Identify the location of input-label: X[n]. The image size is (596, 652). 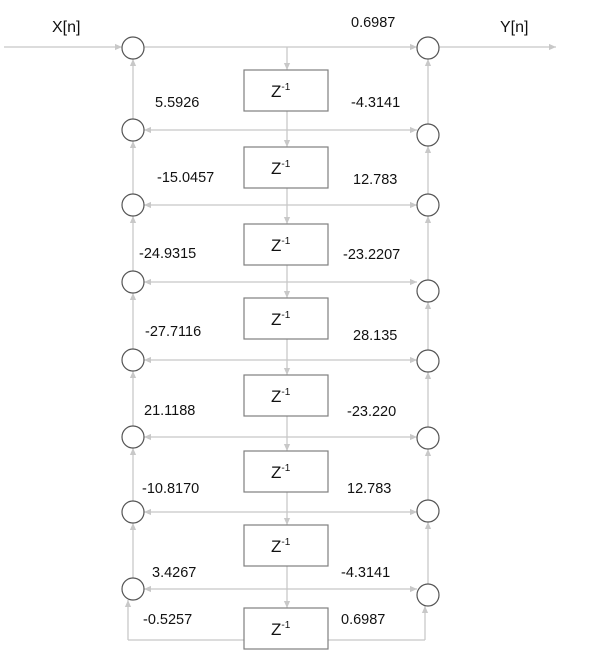
(66, 27).